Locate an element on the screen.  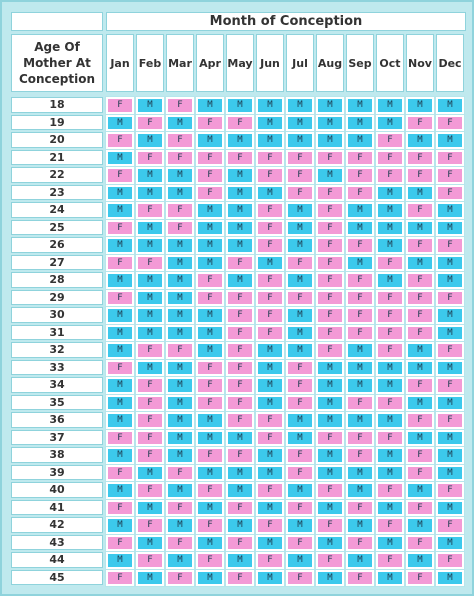
gender-cell-29-mar: M is located at coordinates (180, 297).